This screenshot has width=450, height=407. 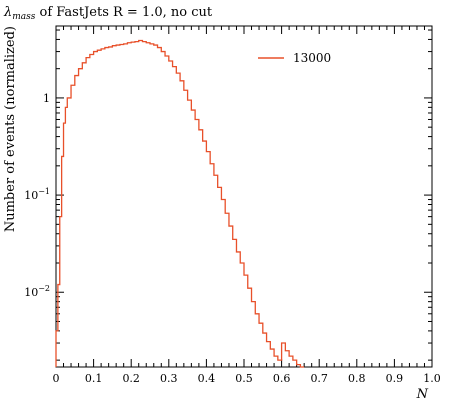 What do you see at coordinates (37, 194) in the screenshot?
I see `y-tick-label: 10⁻¹` at bounding box center [37, 194].